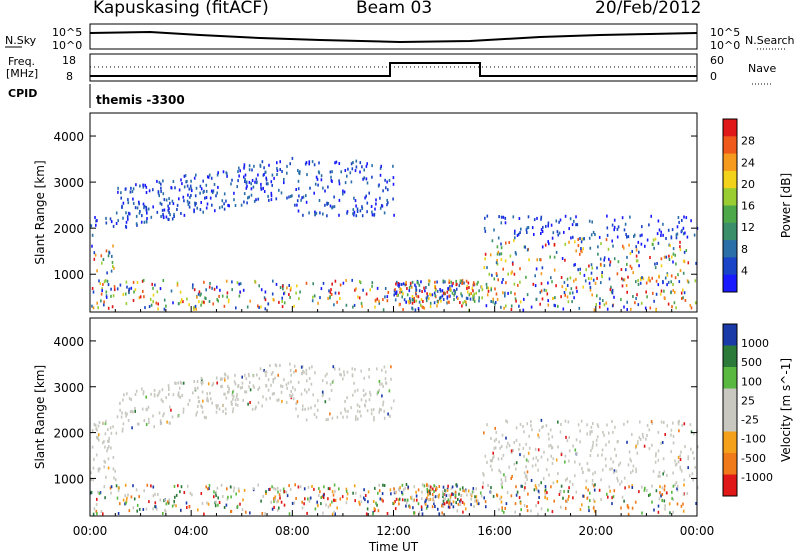 This screenshot has width=800, height=554. What do you see at coordinates (68, 434) in the screenshot?
I see `velocity-ytick-label: 2000` at bounding box center [68, 434].